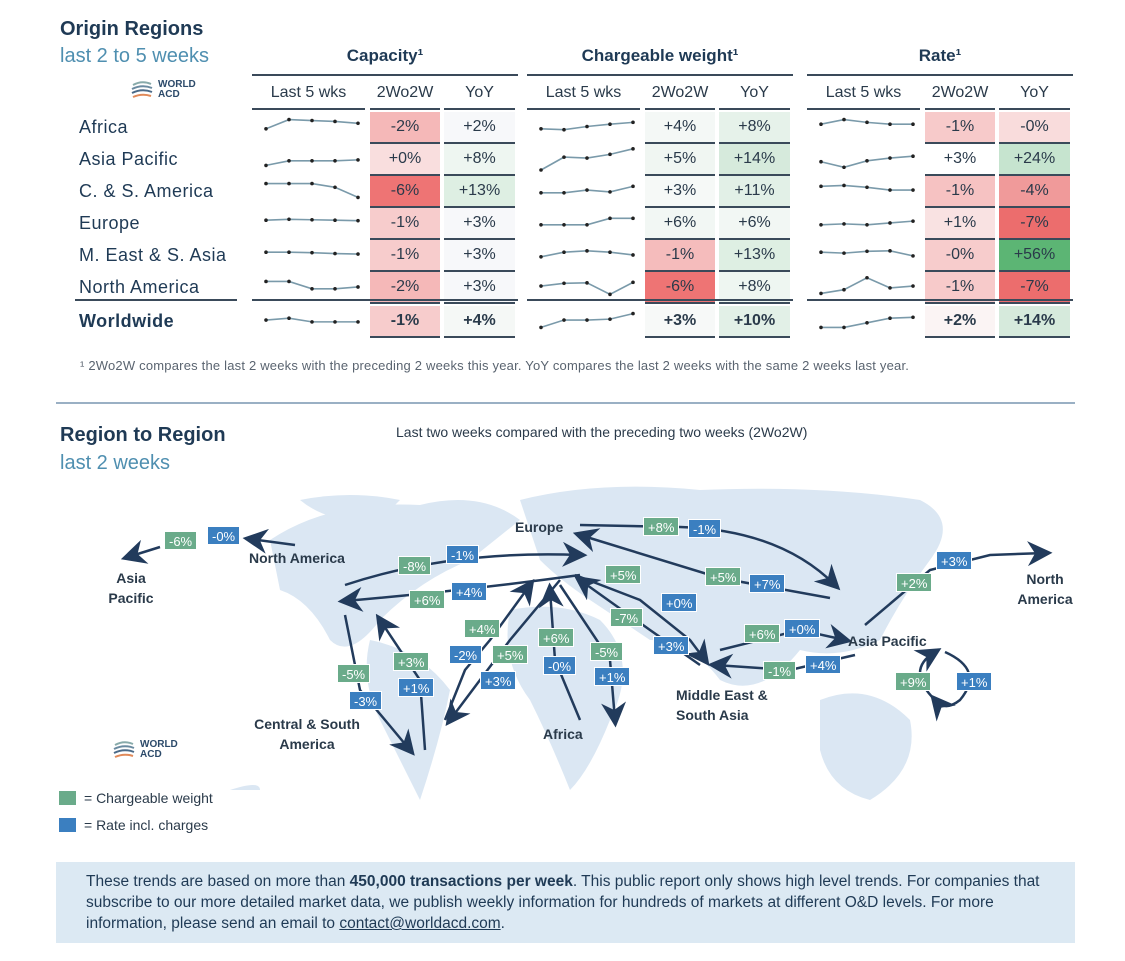 This screenshot has height=961, width=1125. What do you see at coordinates (623, 574) in the screenshot?
I see `flow-weight-label: +5%` at bounding box center [623, 574].